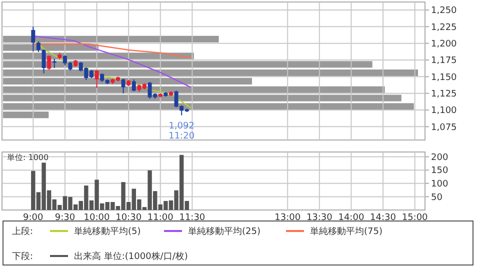  I want to click on x-tick-label: 13:00, so click(287, 218).